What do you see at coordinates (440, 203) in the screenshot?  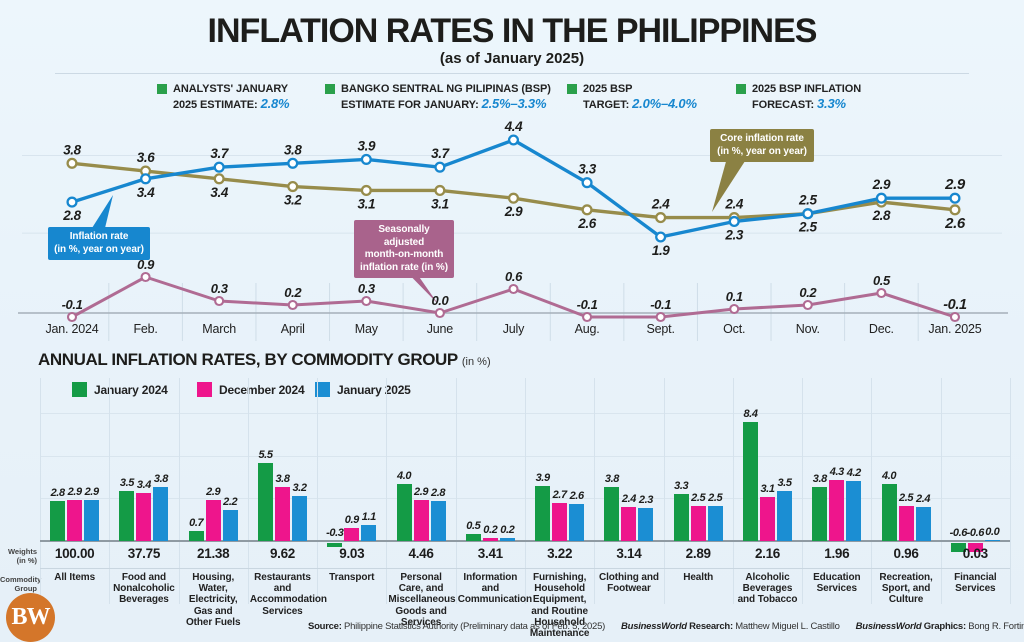 I see `value-label: 3.1` at bounding box center [440, 203].